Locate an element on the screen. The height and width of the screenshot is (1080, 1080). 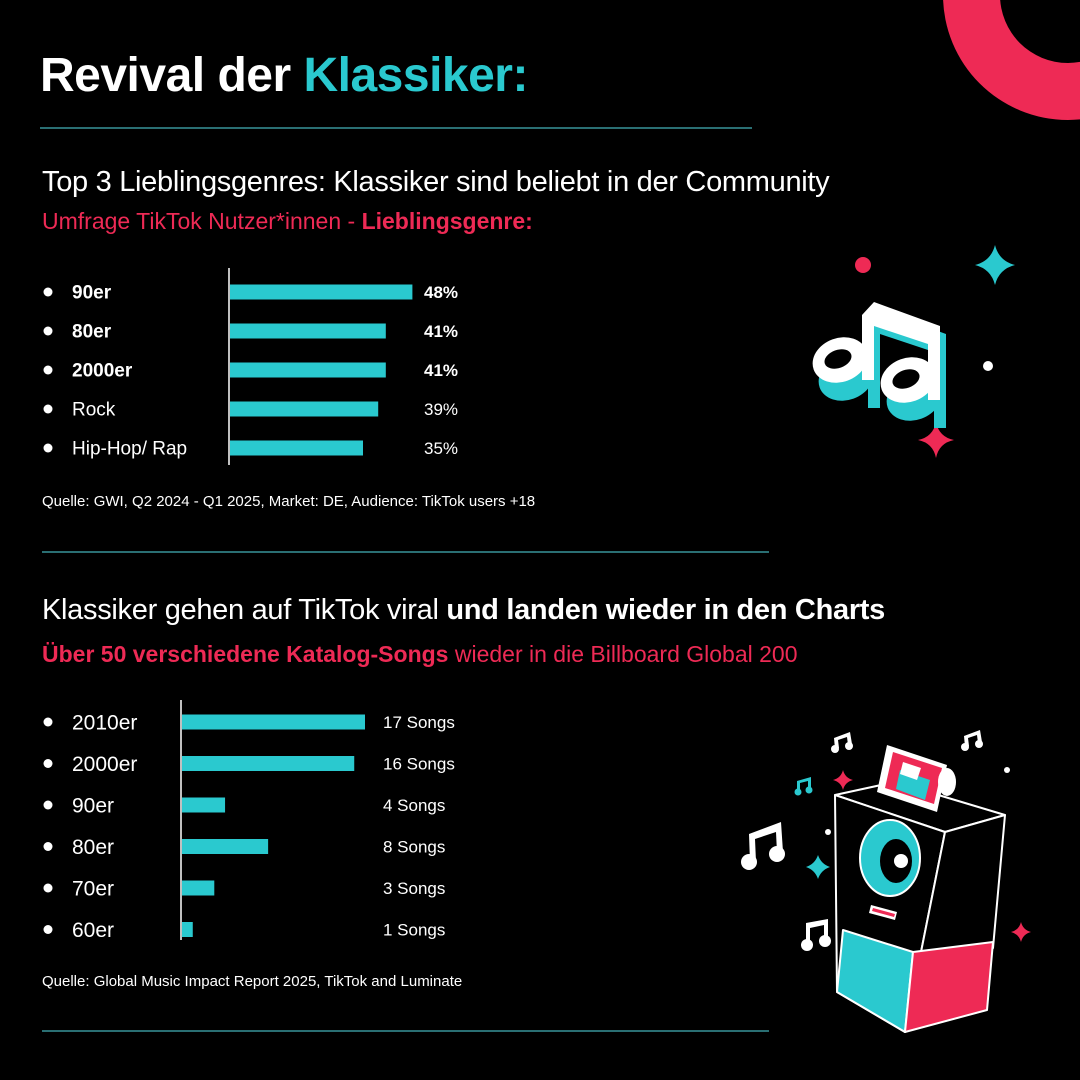
category-label: Hip-Hop/ Rap is located at coordinates (129, 449).